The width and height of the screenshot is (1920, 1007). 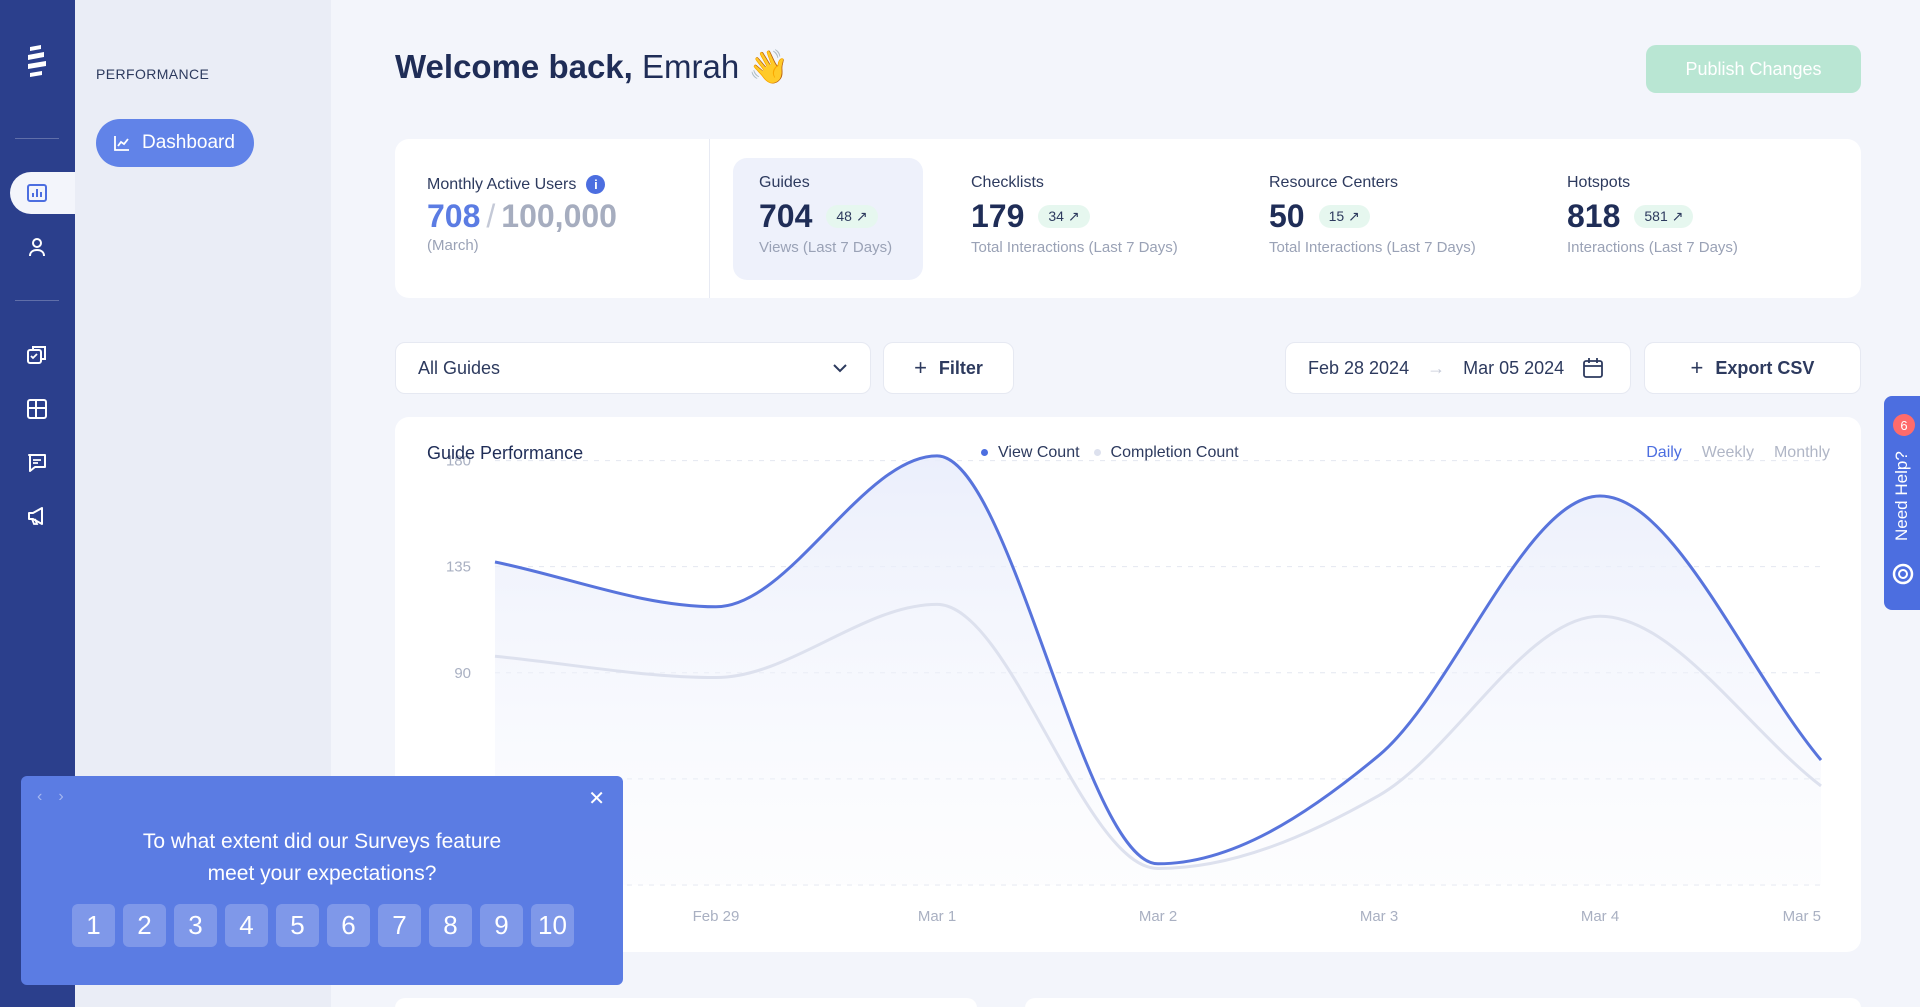 What do you see at coordinates (1664, 216) in the screenshot?
I see `stat-delta-badge: 581 ↗` at bounding box center [1664, 216].